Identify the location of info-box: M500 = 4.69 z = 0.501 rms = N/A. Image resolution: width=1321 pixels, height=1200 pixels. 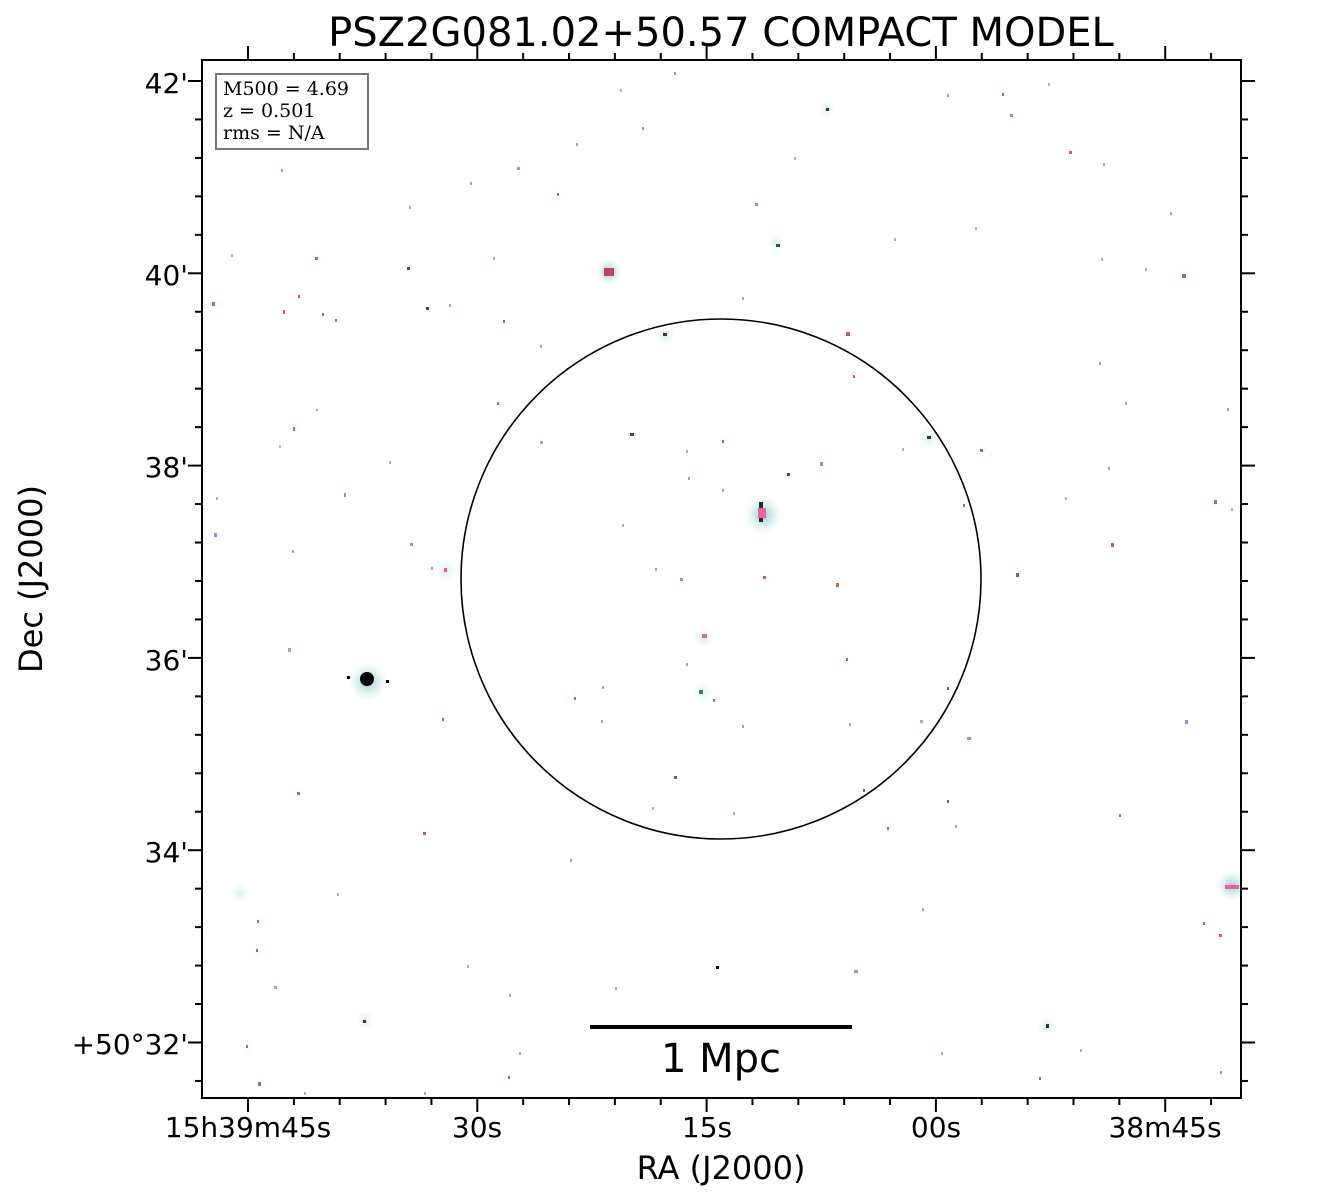
(292, 111).